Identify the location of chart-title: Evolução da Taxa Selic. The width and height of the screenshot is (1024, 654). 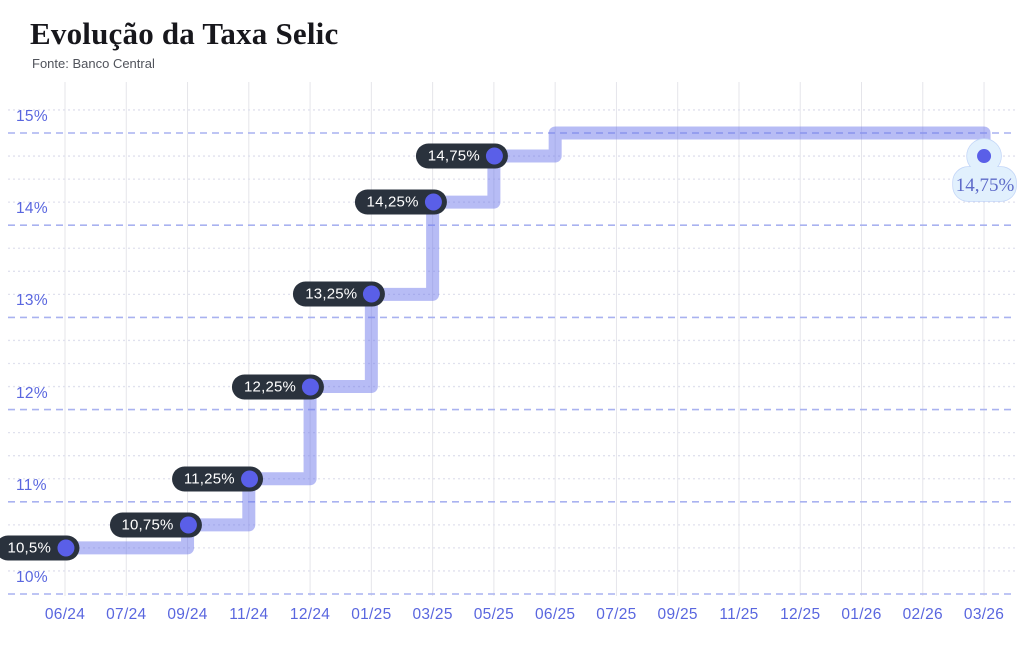
(184, 33).